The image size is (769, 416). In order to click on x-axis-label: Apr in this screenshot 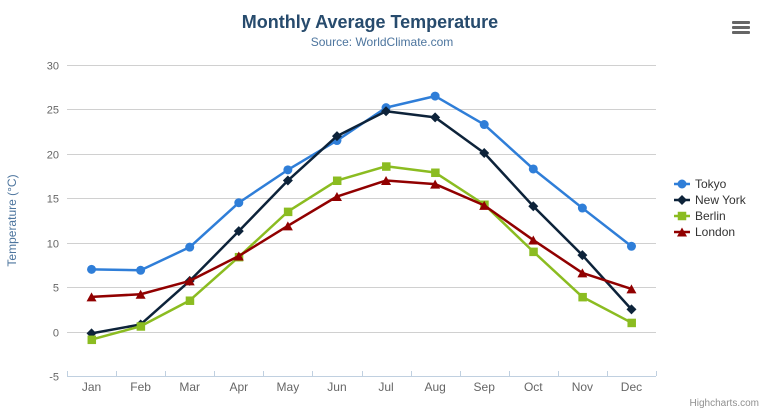, I will do `click(238, 387)`.